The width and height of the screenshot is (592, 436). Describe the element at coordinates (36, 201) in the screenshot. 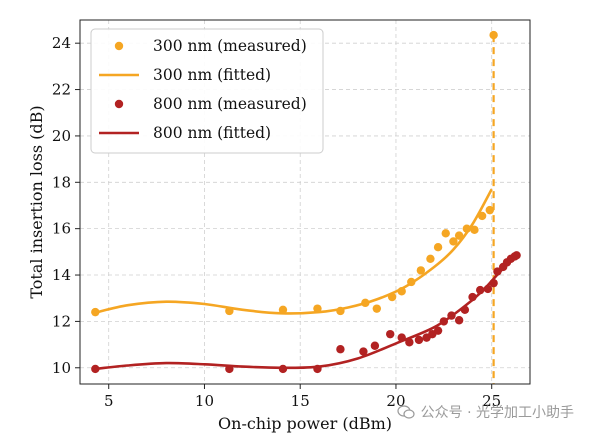

I see `y-axis-label: Total insertion loss (dB)` at that location.